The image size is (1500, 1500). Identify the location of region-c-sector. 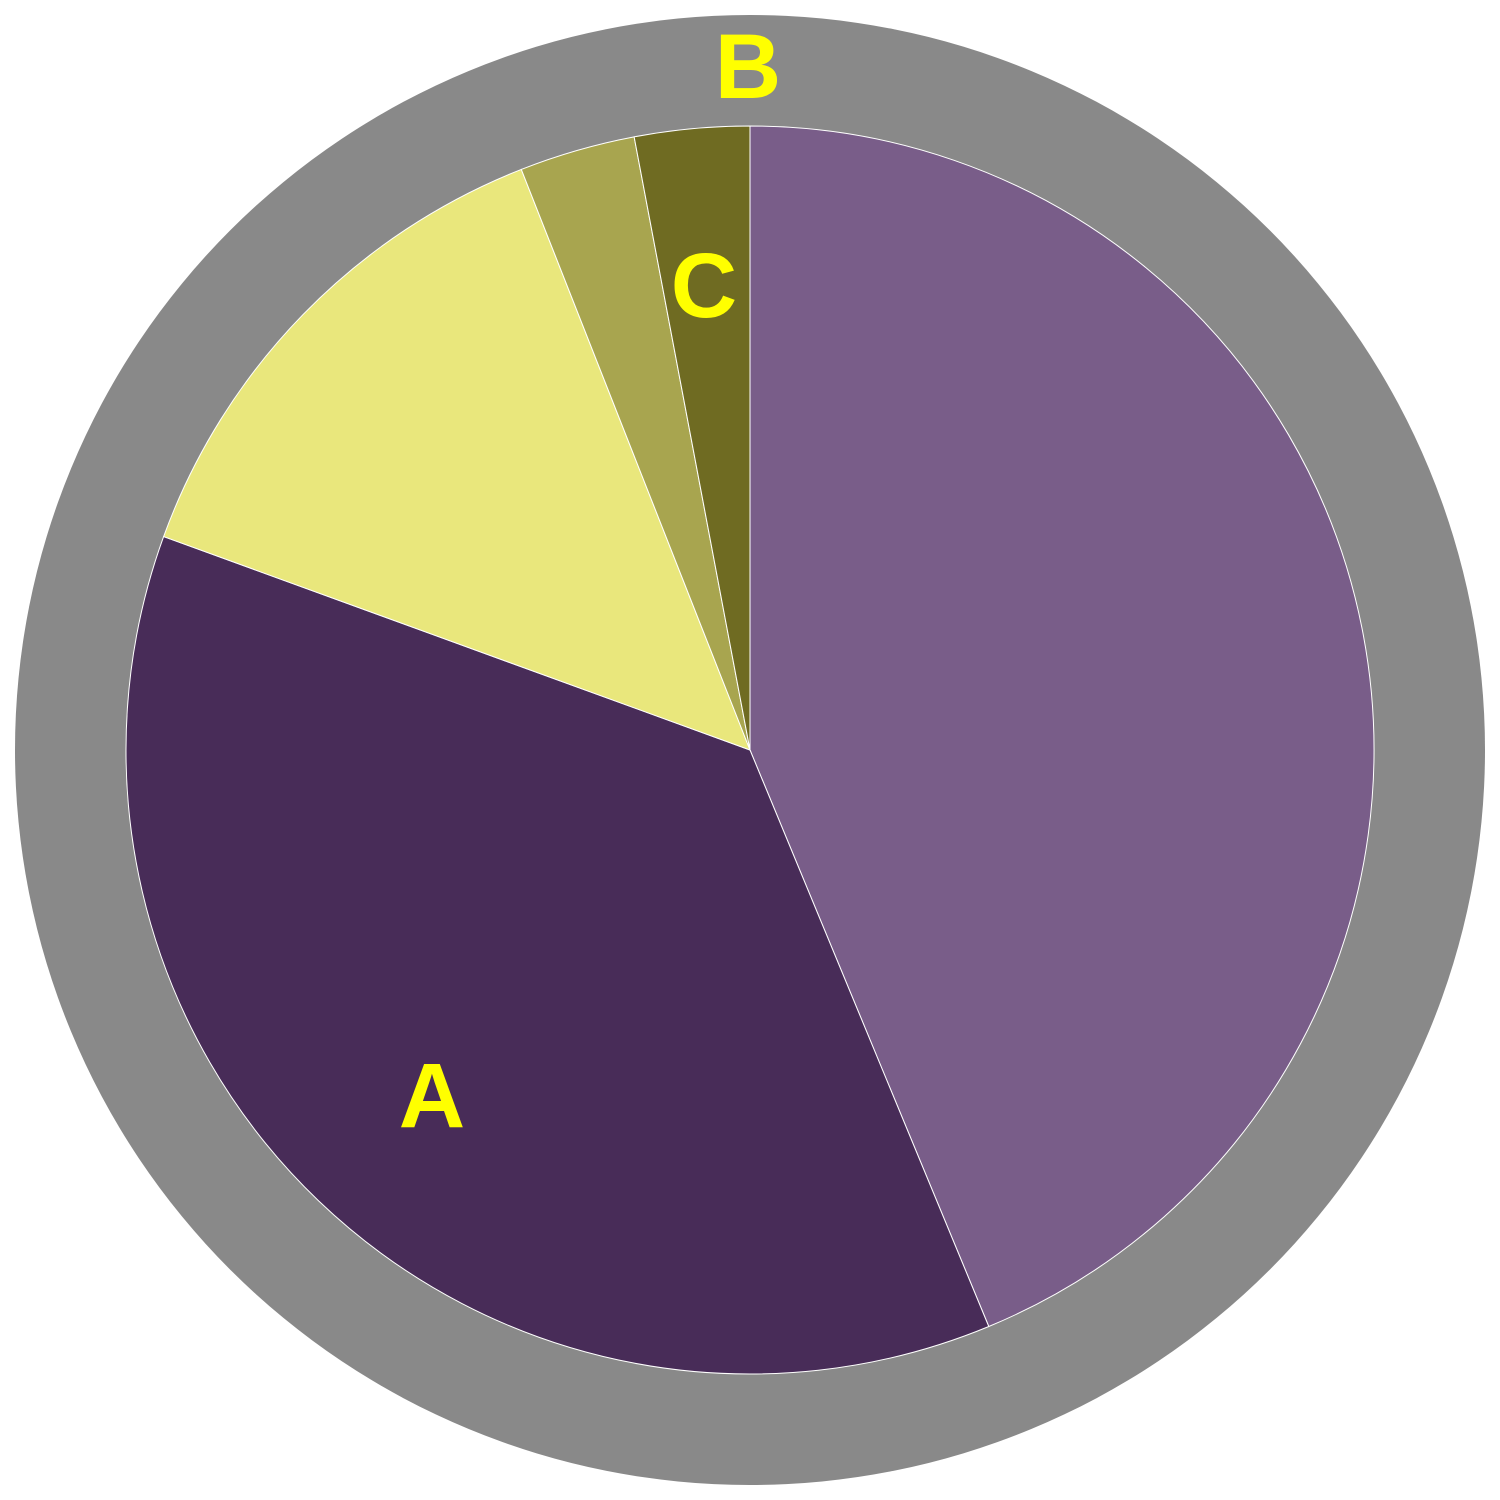
(692, 438).